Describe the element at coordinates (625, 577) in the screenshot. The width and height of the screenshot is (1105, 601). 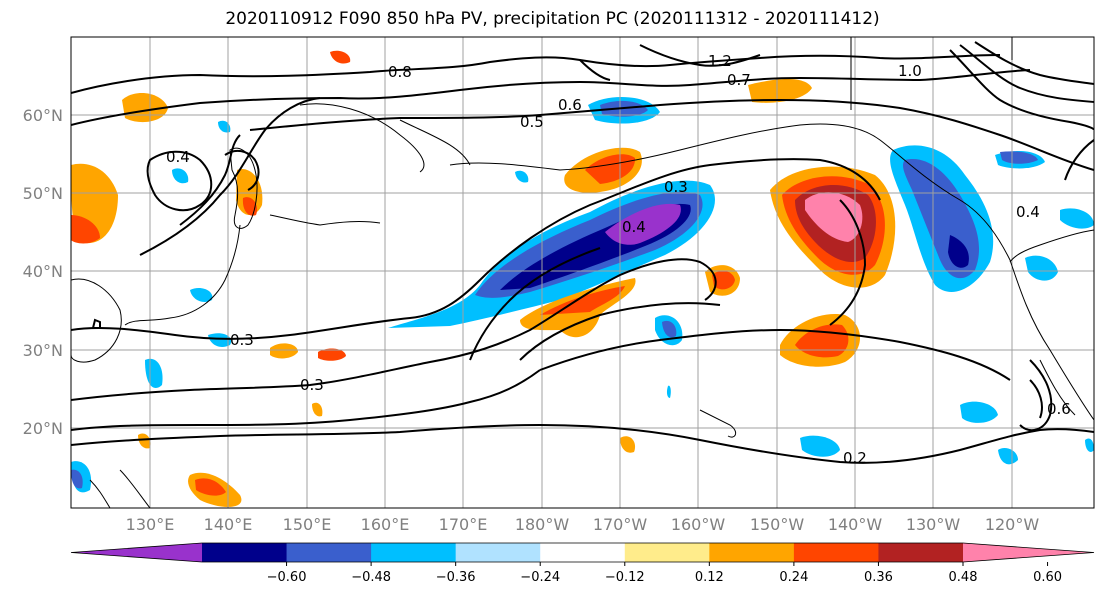
I see `colorbar-tick-label: −0.12` at that location.